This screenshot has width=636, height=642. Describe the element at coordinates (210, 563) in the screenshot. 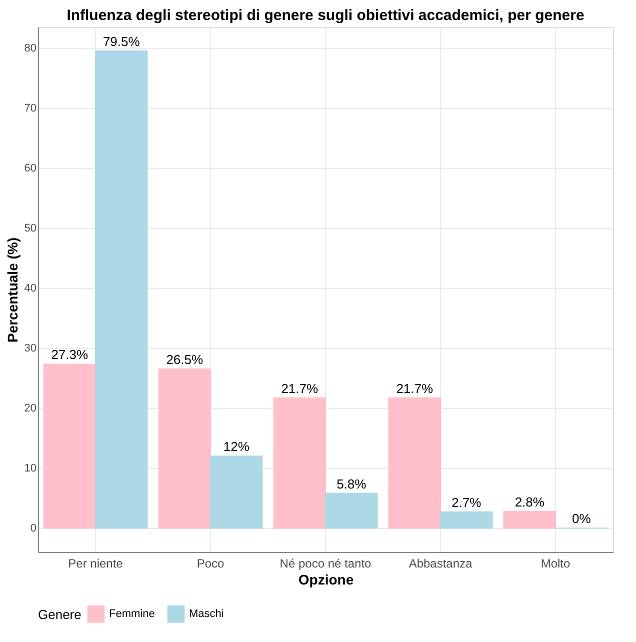

I see `x-tick-label: Poco` at that location.